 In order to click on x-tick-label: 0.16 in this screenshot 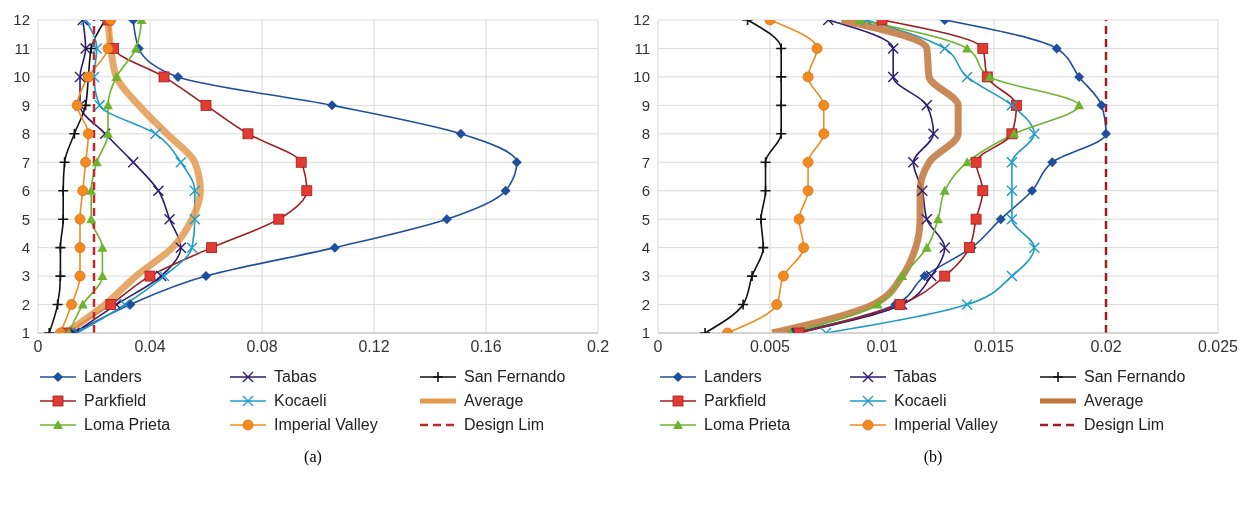, I will do `click(486, 347)`.